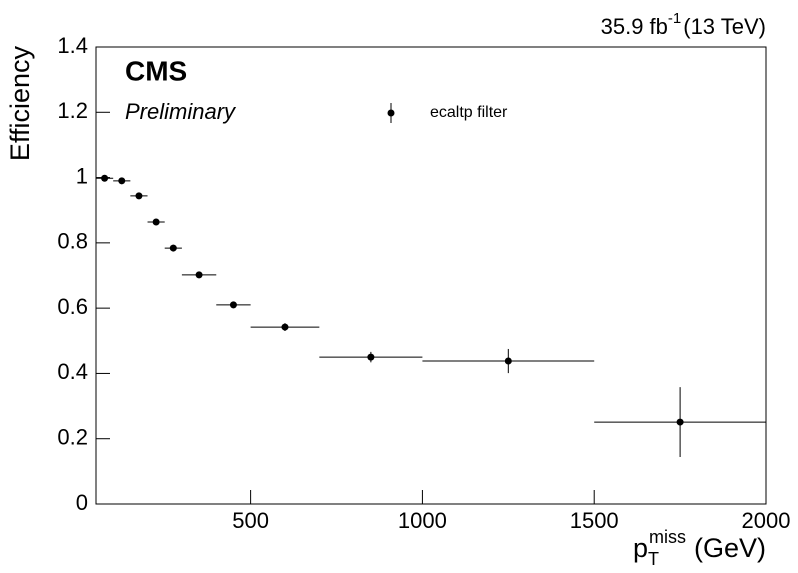  Describe the element at coordinates (634, 26) in the screenshot. I see `lumi-base: 35.9 fb` at that location.